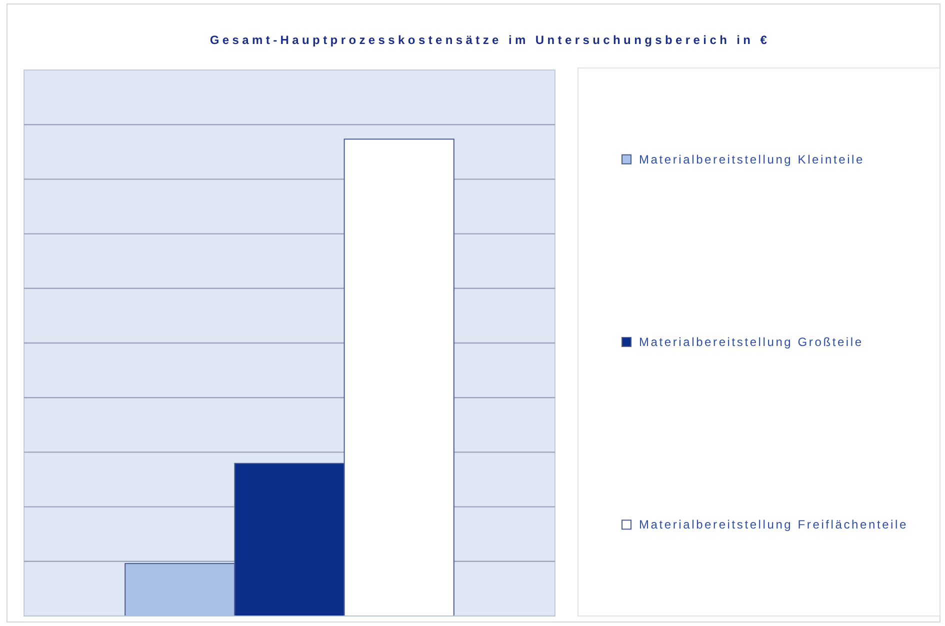 The height and width of the screenshot is (626, 945). Describe the element at coordinates (490, 40) in the screenshot. I see `chart-title: Gesamt-Hauptprozesskostensätze im Untersuchungsbereich in €` at that location.